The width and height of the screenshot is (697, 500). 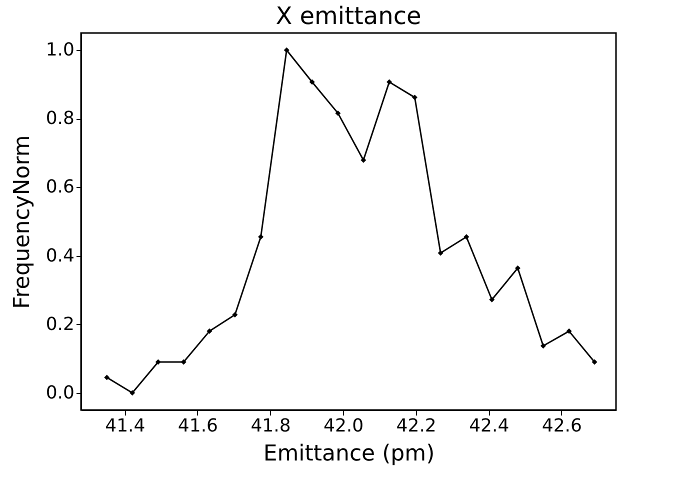 What do you see at coordinates (60, 393) in the screenshot?
I see `y-tick-label: 0.0` at bounding box center [60, 393].